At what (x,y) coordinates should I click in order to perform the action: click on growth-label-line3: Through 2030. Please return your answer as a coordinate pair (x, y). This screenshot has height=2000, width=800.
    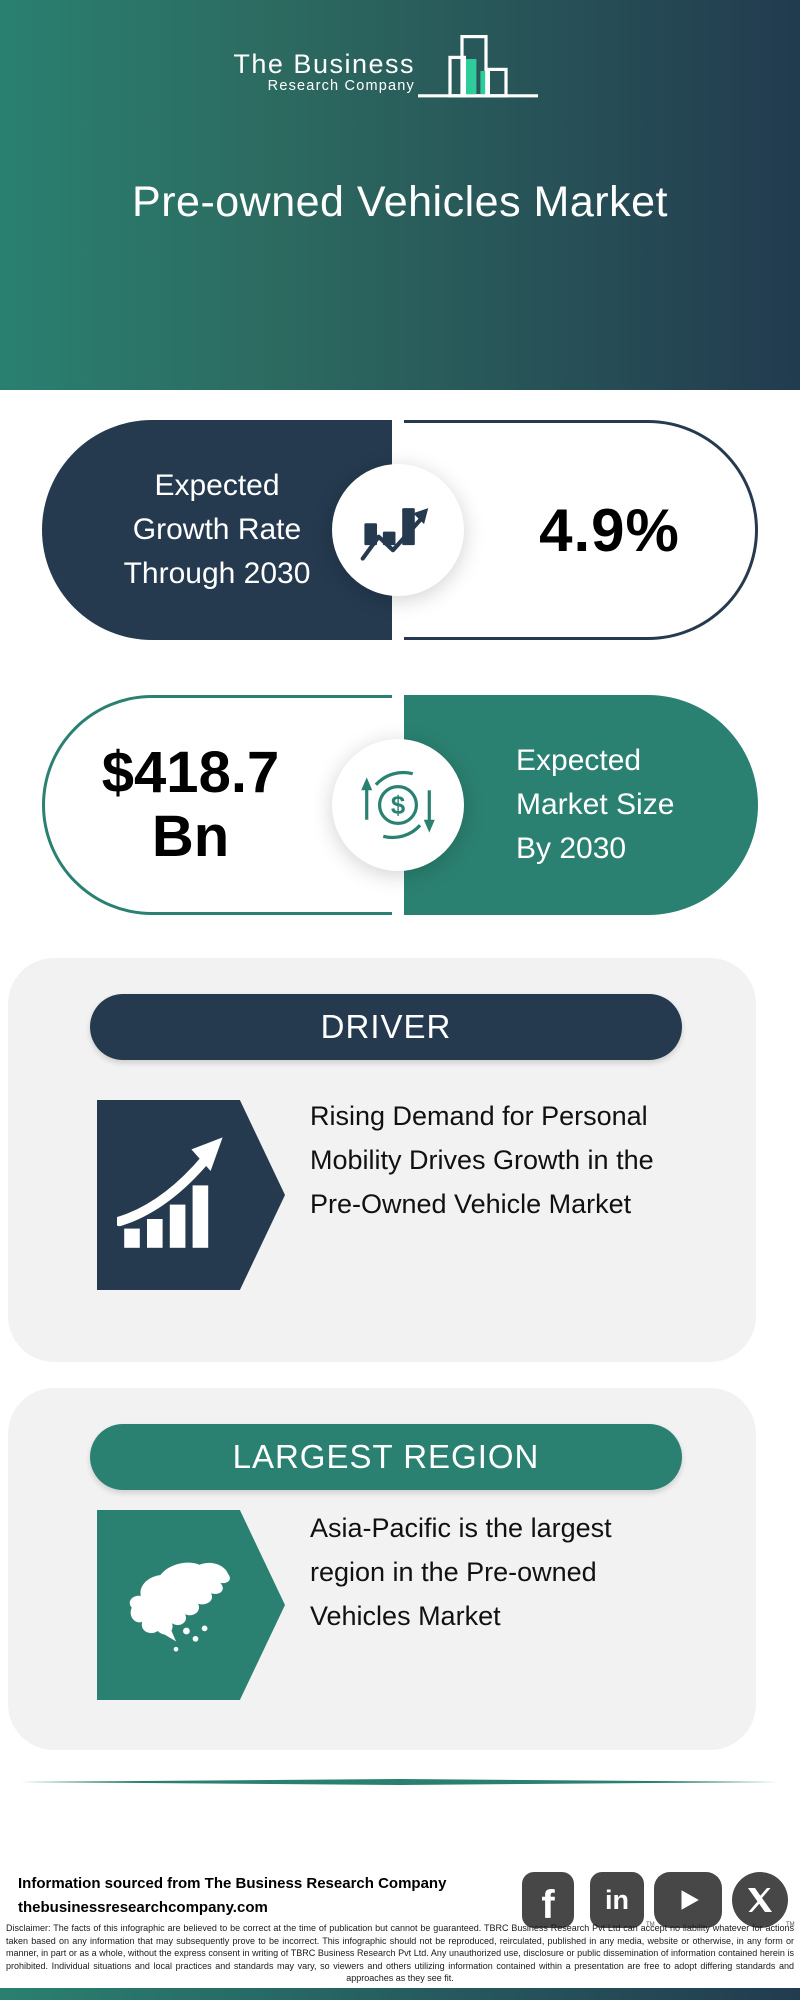
    Looking at the image, I should click on (217, 573).